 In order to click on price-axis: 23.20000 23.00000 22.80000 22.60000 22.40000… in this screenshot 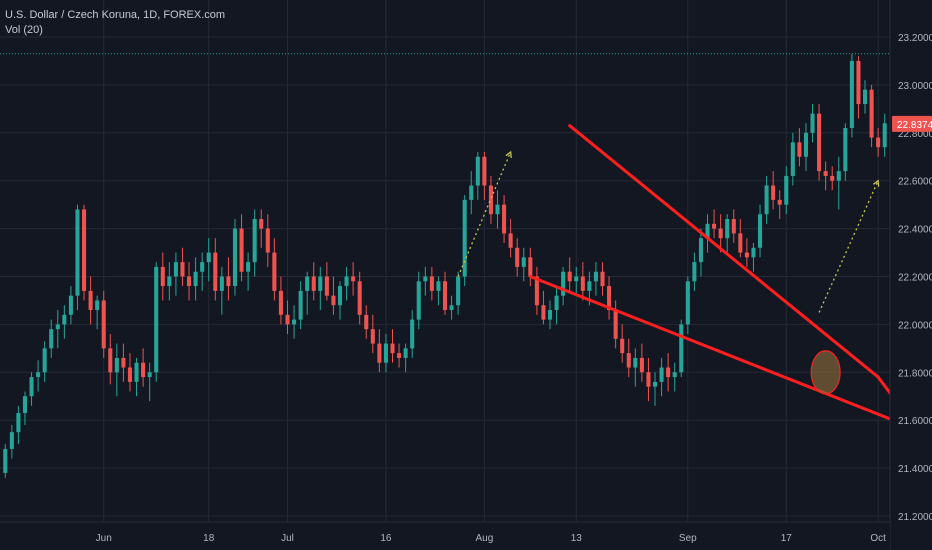, I will do `click(910, 275)`.